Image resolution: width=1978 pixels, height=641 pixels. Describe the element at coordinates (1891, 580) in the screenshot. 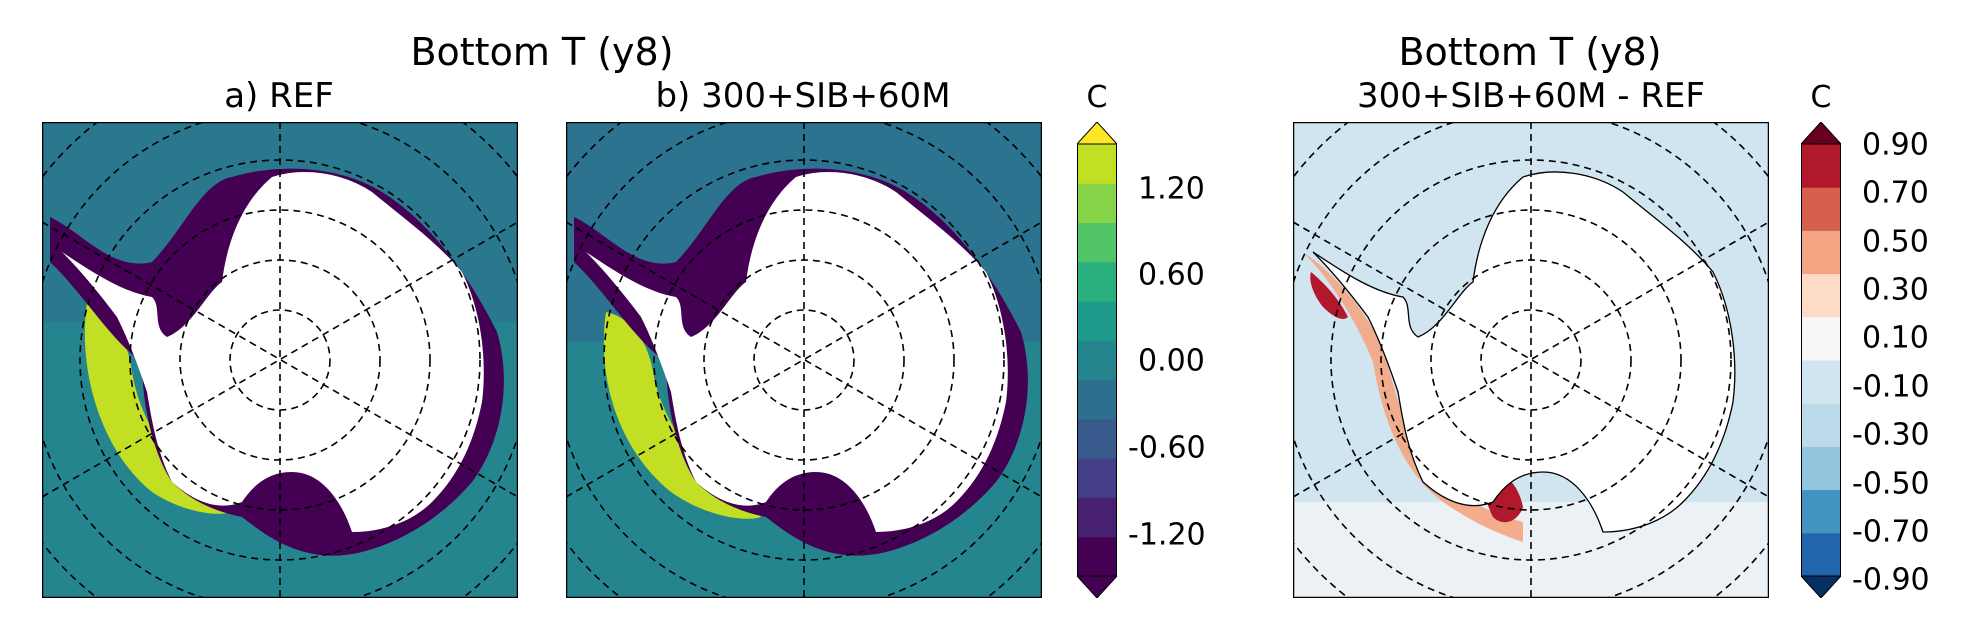

I see `colorbar-tick-label: -0.90` at that location.